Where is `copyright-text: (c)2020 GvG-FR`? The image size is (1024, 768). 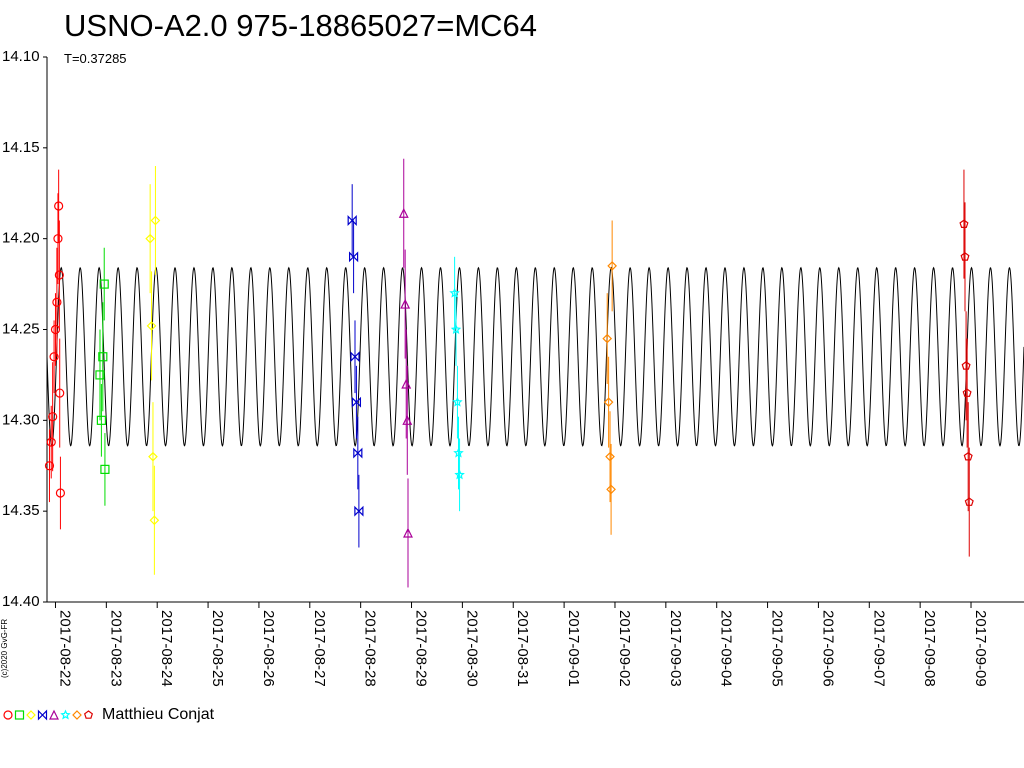 copyright-text: (c)2020 GvG-FR is located at coordinates (4, 648).